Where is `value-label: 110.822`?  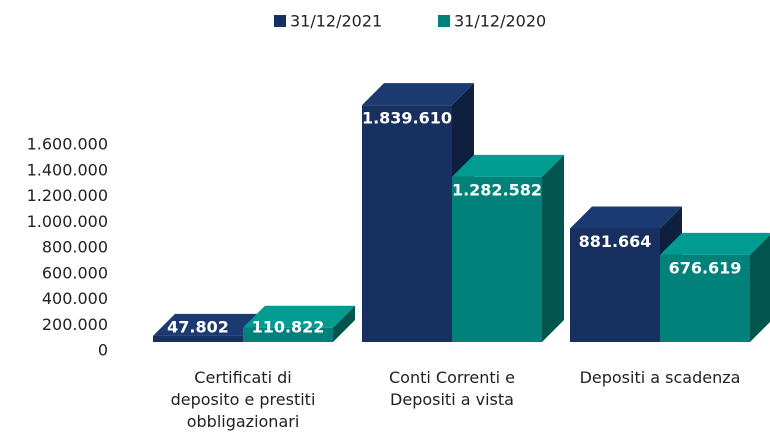
value-label: 110.822 is located at coordinates (288, 327).